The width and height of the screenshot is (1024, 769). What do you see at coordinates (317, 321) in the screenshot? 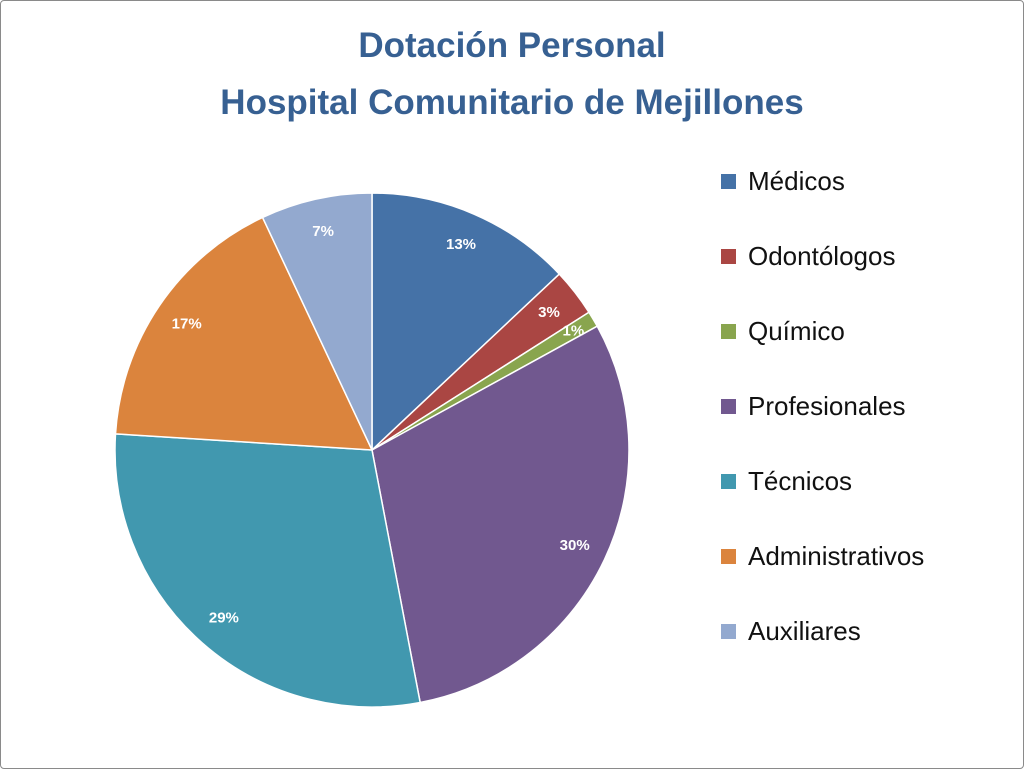
I see `pie-slice-auxiliares` at bounding box center [317, 321].